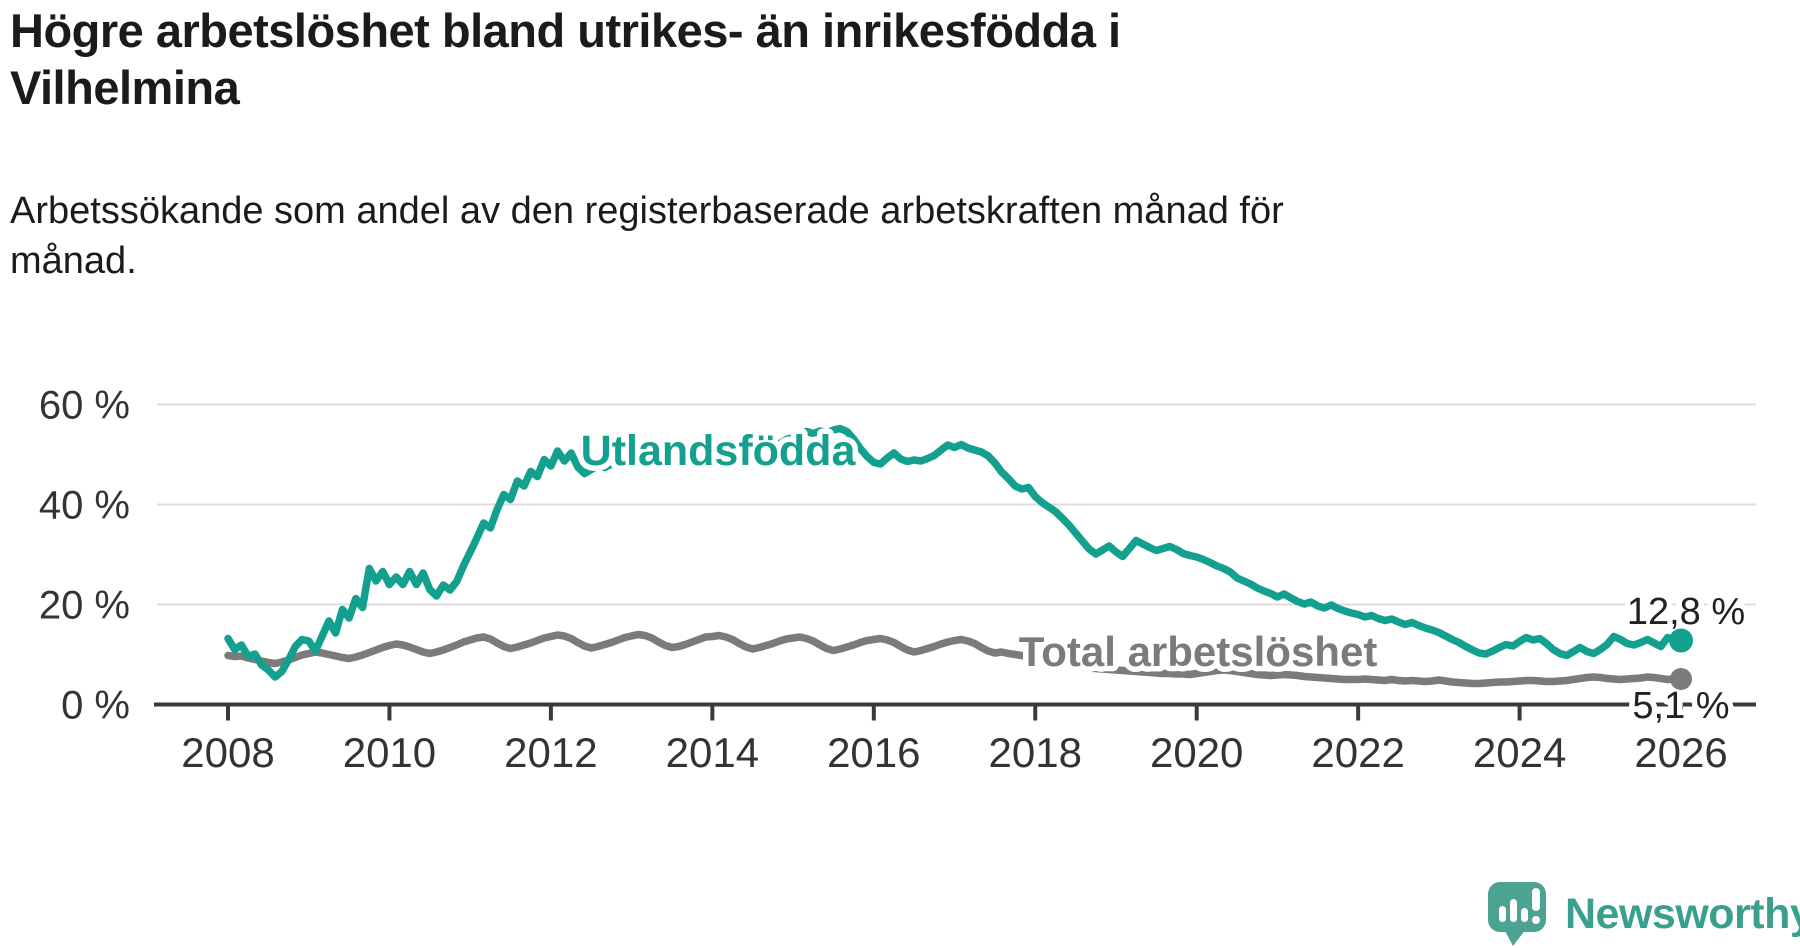 This screenshot has height=948, width=1800. I want to click on x-tick-label-2024: 2024, so click(1519, 752).